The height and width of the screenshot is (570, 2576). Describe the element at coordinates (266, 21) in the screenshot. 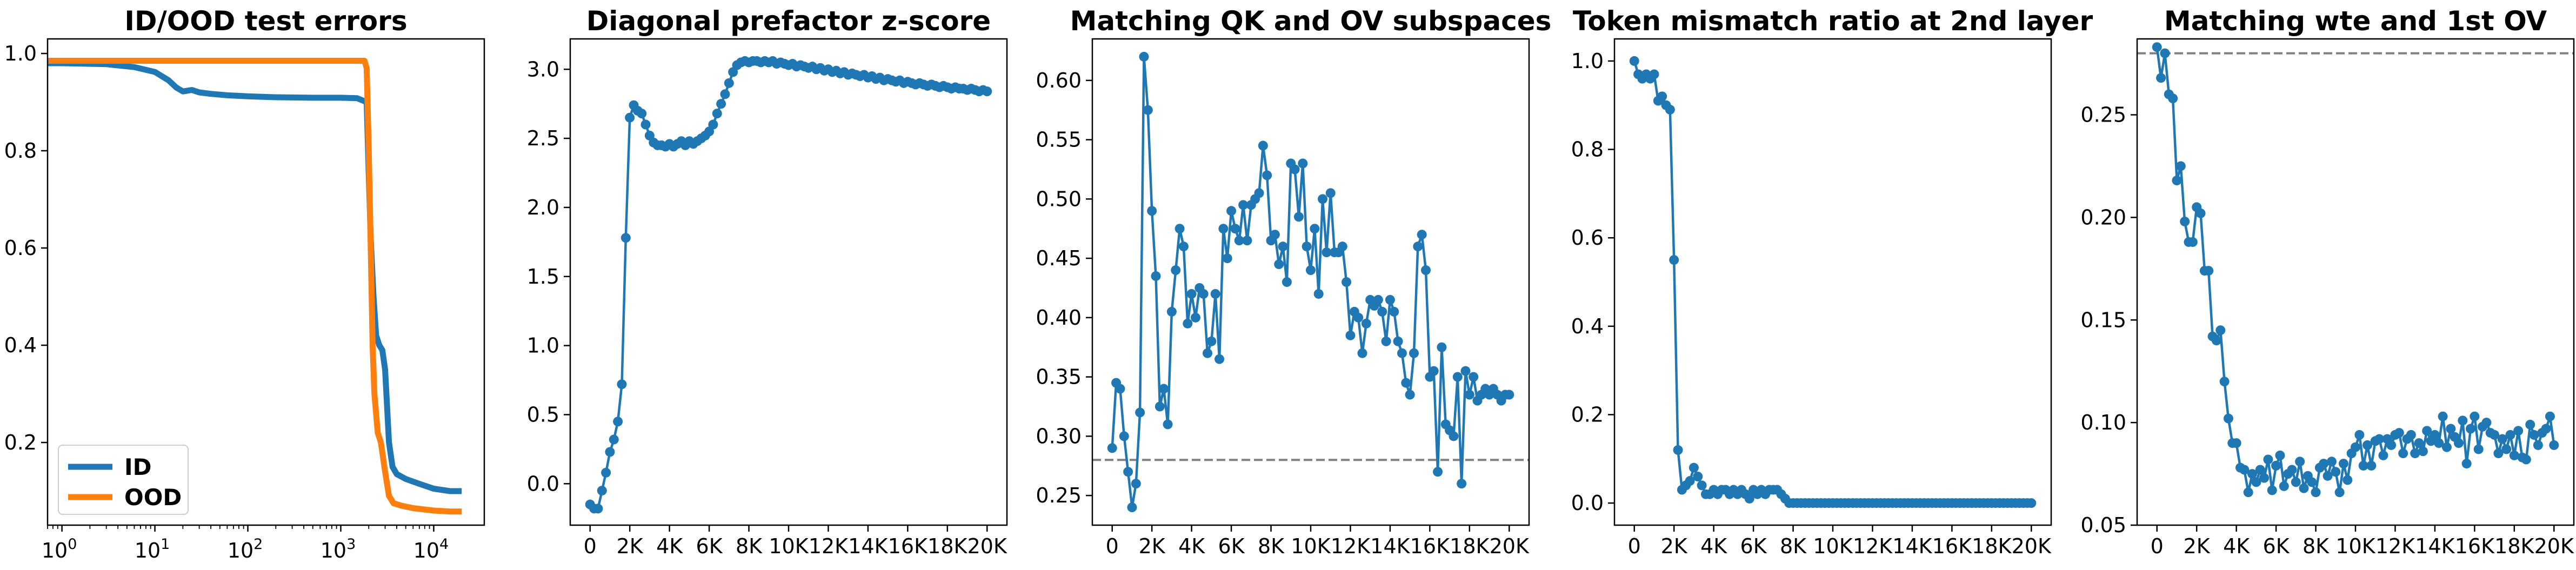

I see `chart-title: ID/OOD test errors` at that location.